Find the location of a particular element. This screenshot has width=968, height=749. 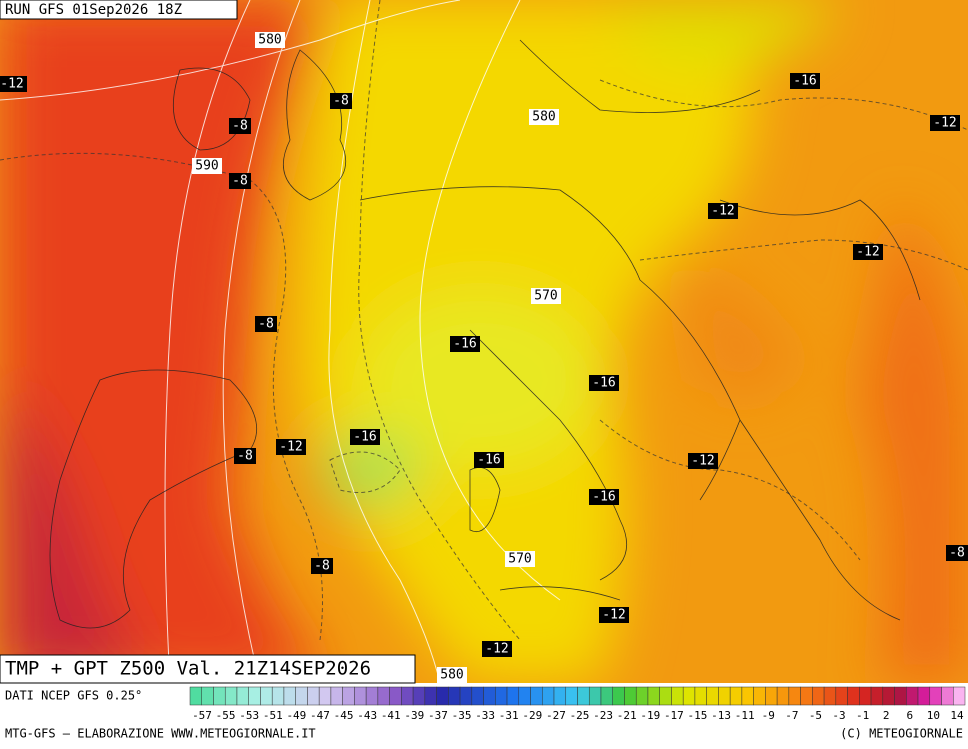

run-label: RUN GFS 01Sep2026 18Z is located at coordinates (93, 10).